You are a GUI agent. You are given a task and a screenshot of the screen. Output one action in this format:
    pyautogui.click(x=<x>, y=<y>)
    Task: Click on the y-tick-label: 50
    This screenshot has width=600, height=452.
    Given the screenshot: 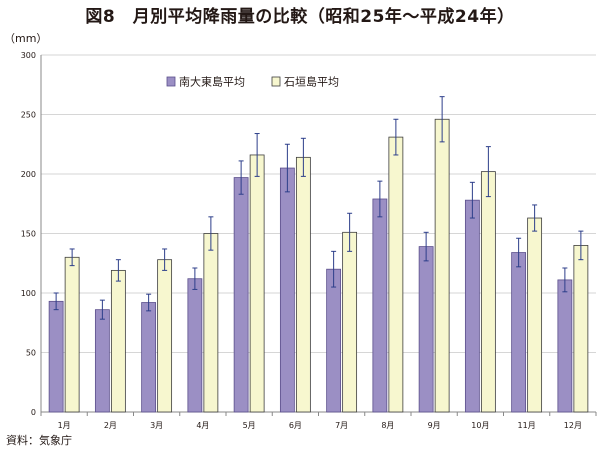 What is the action you would take?
    pyautogui.click(x=31, y=353)
    